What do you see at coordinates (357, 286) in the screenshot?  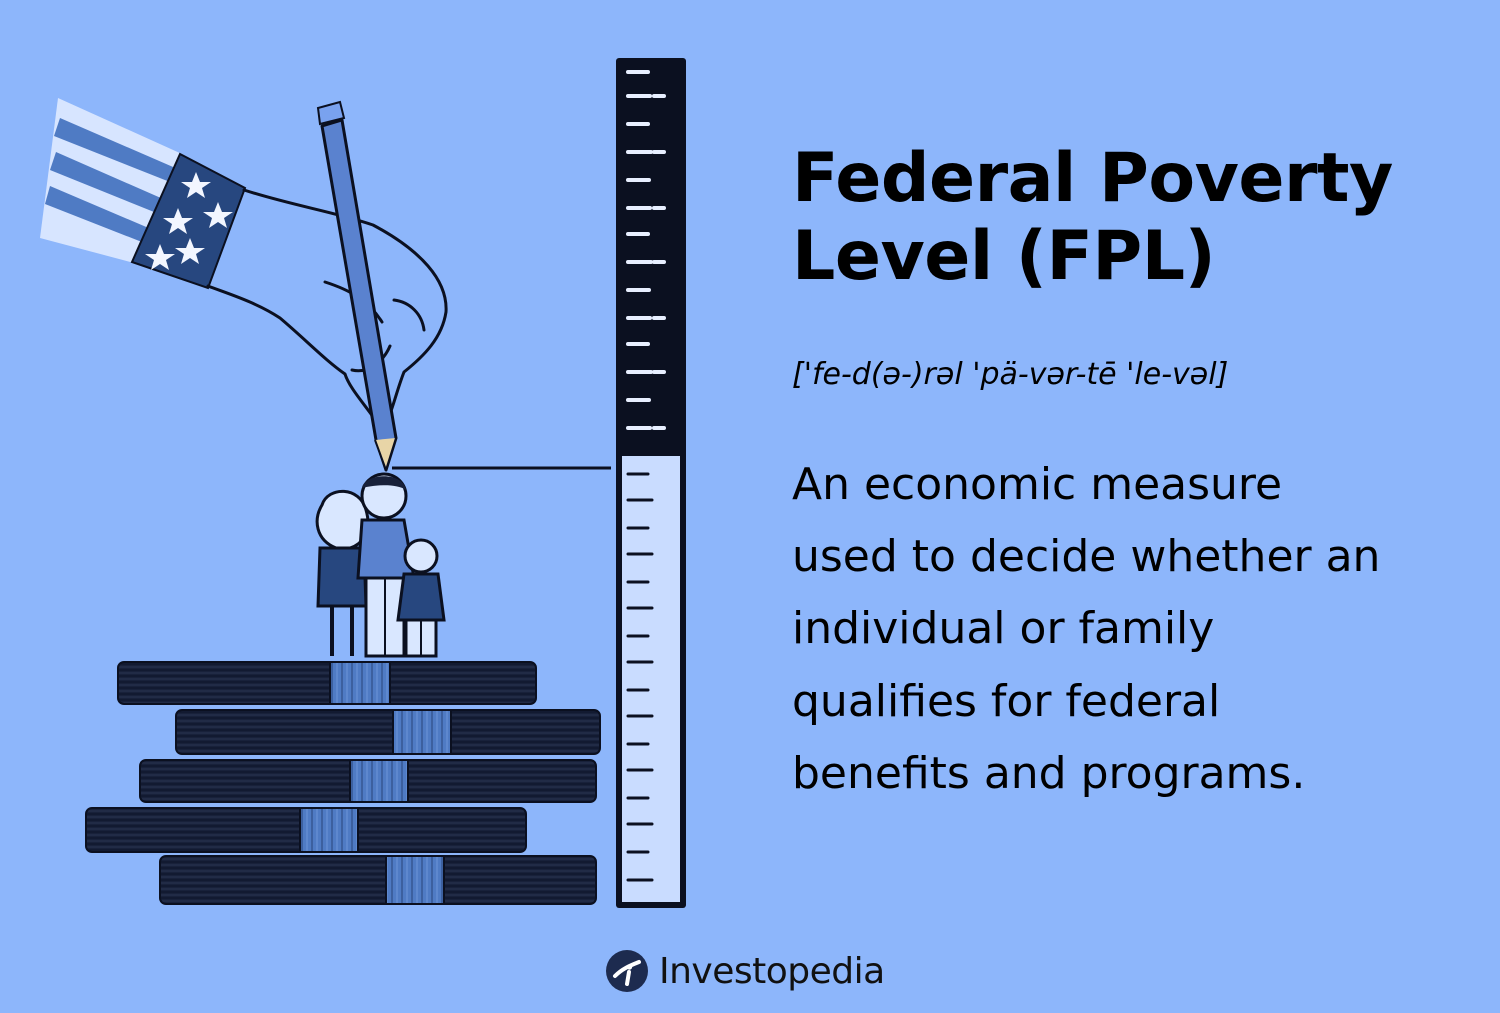 I see `pencil-icon` at bounding box center [357, 286].